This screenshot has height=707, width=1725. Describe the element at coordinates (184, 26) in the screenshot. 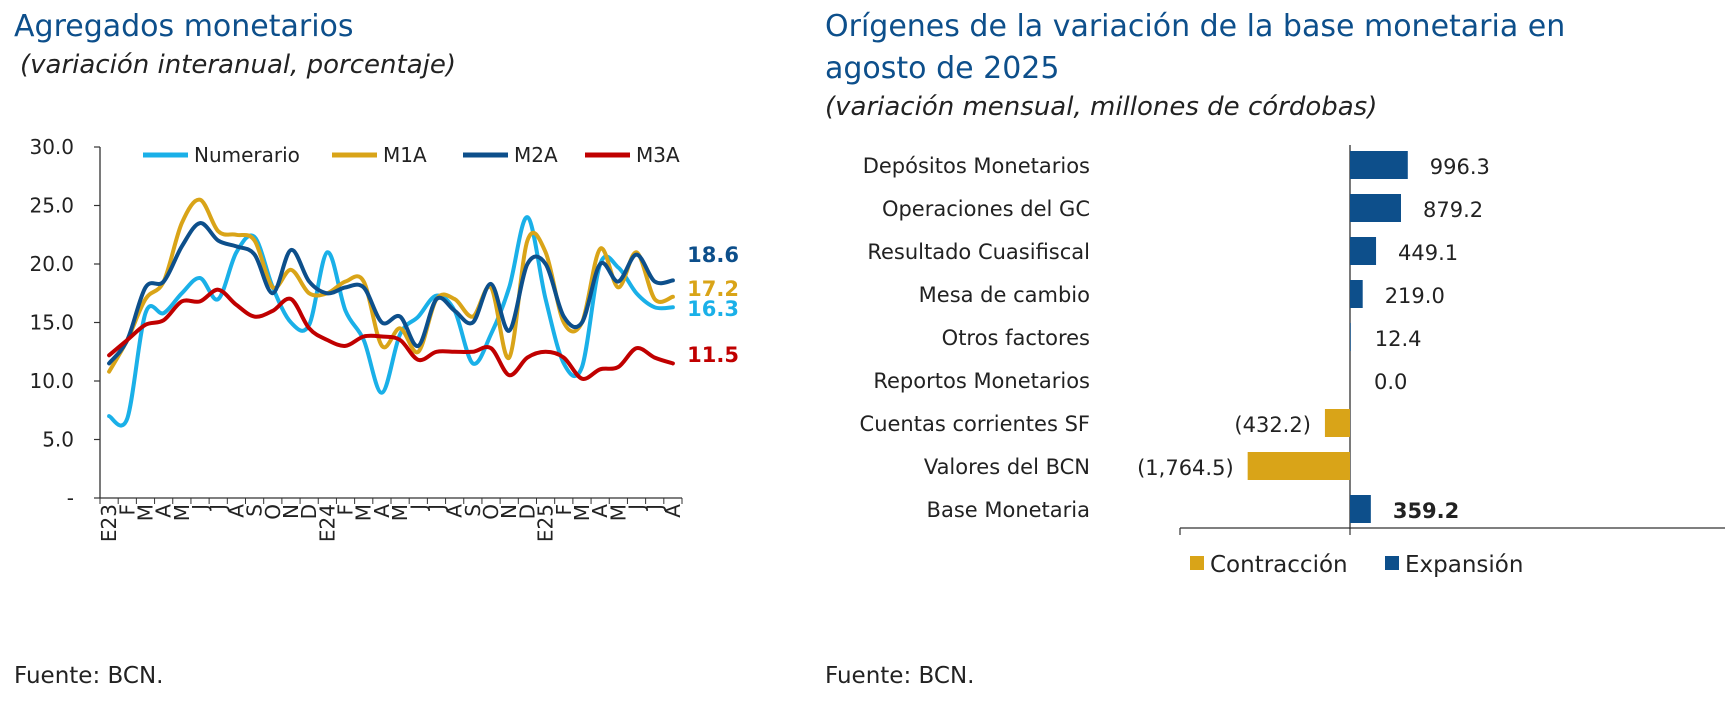

I see `left-chart-title: Agregados monetarios` at that location.